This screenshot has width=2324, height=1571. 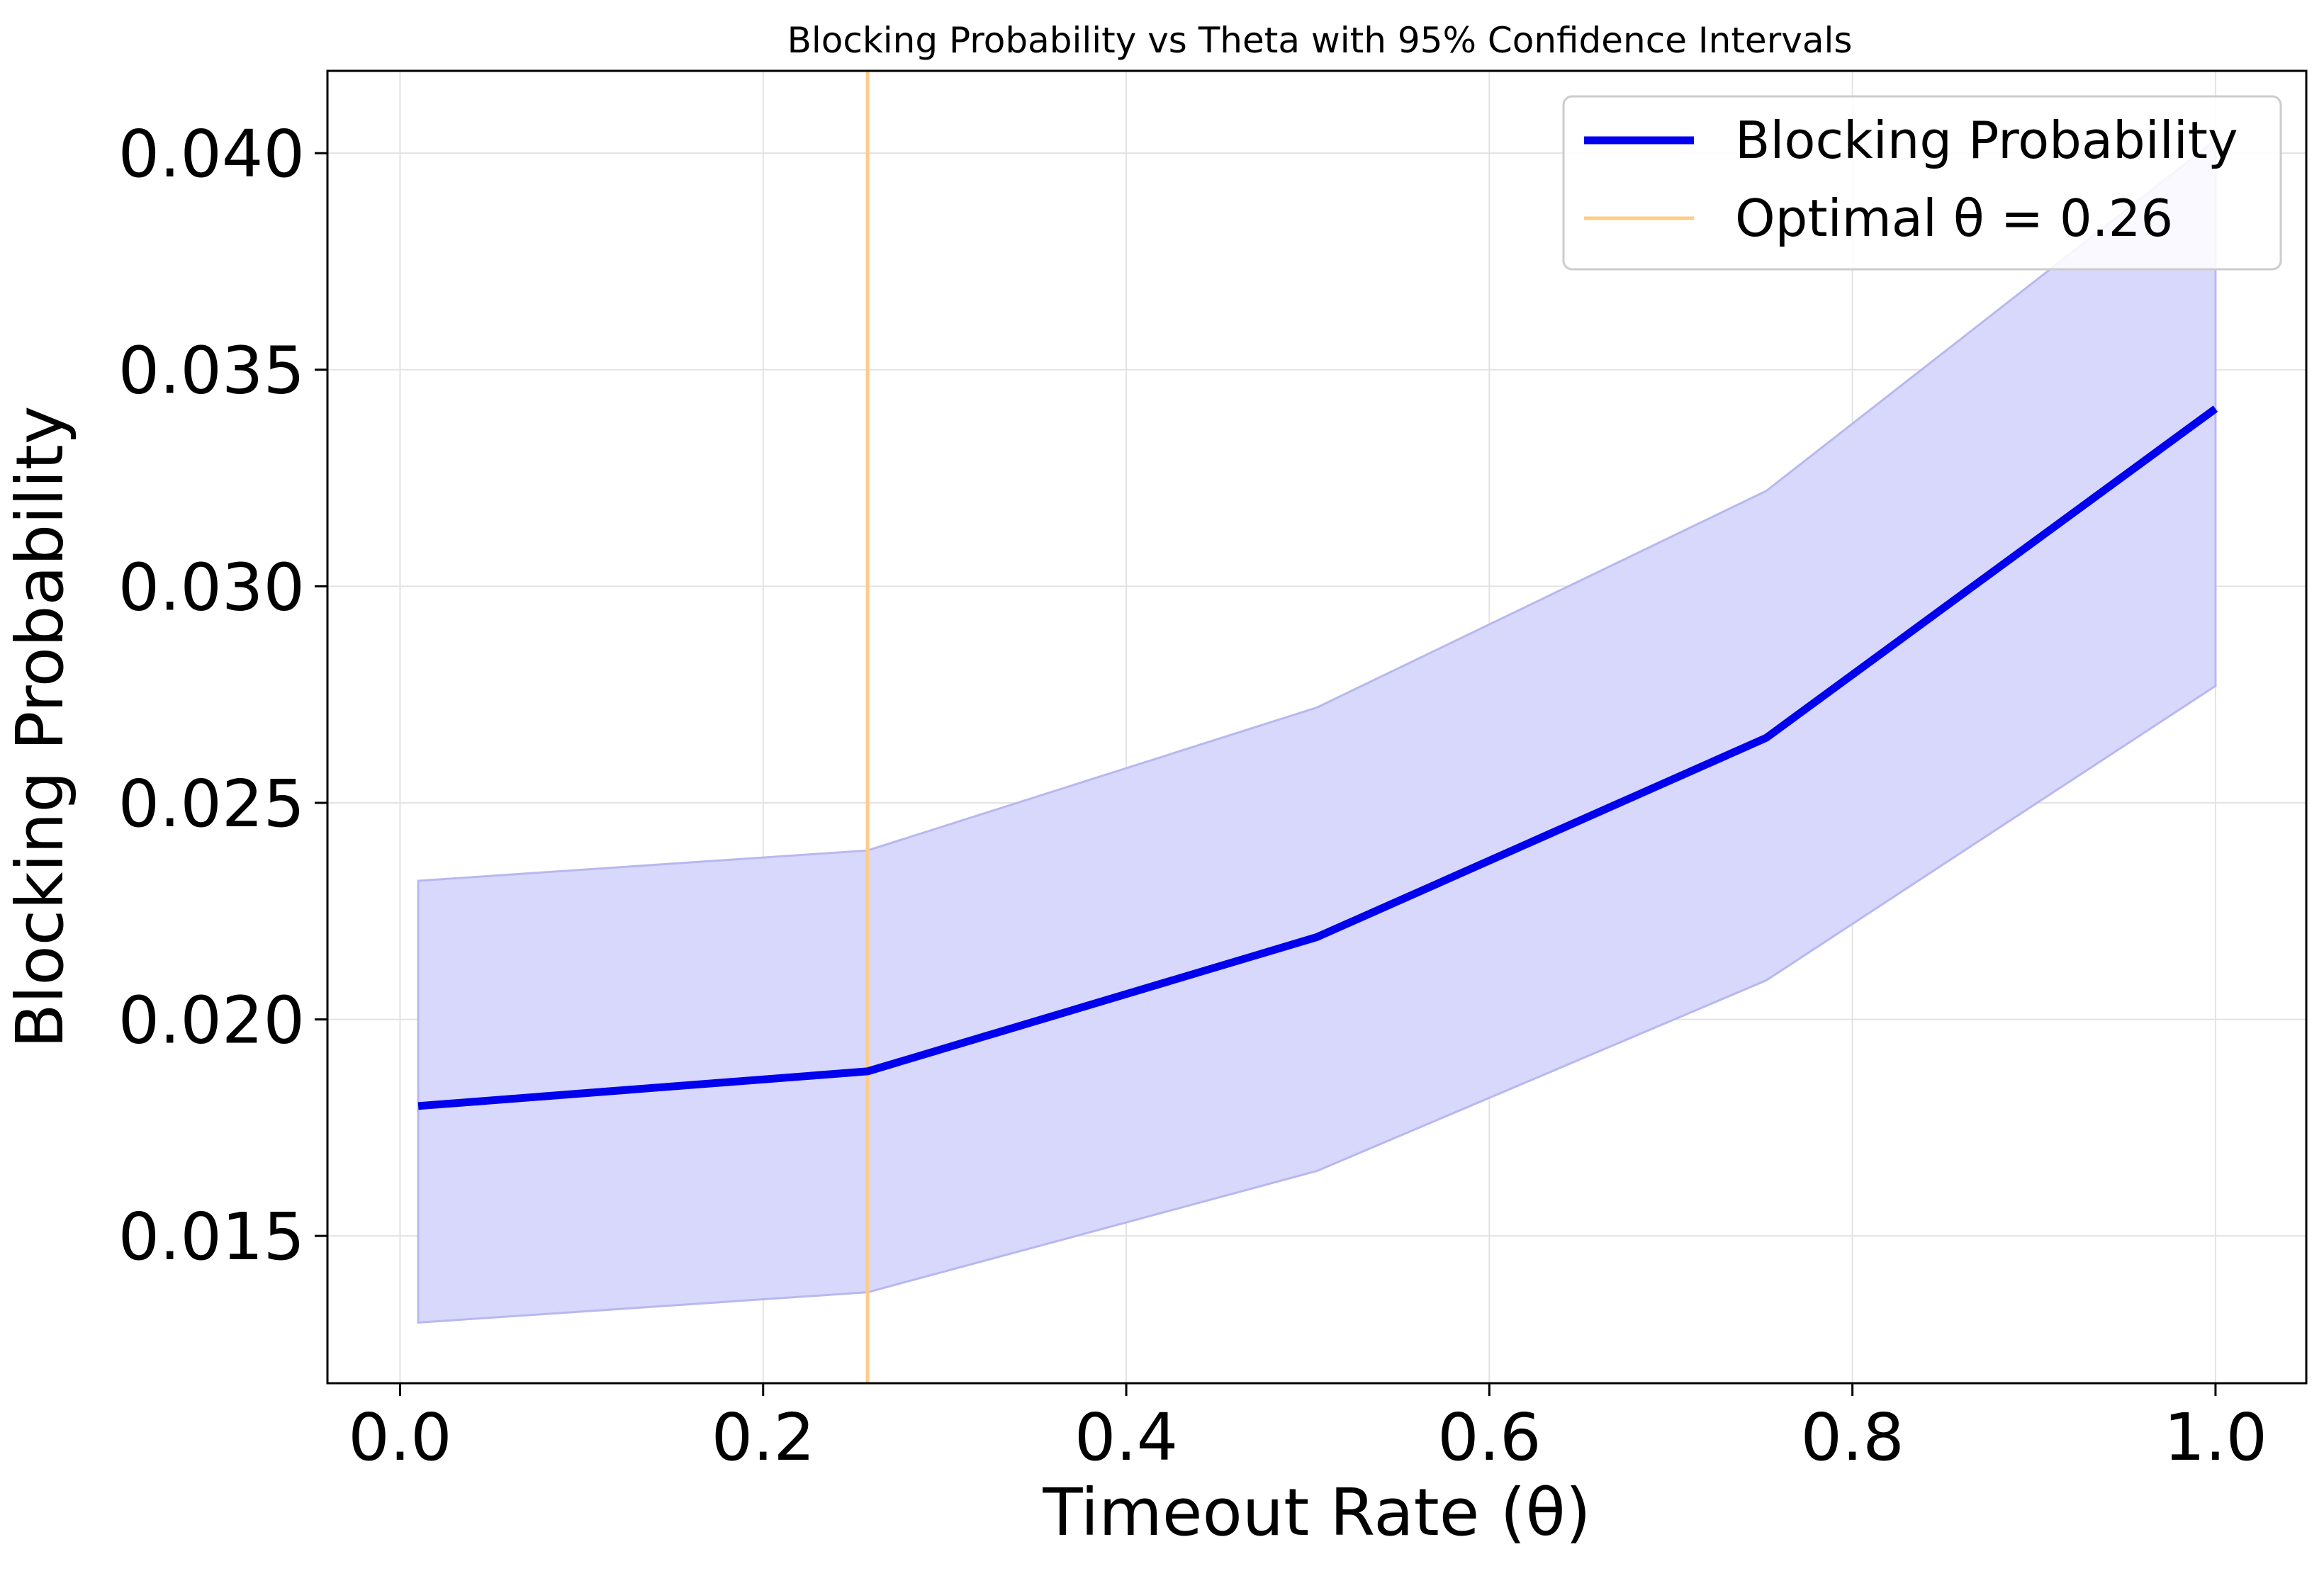 I want to click on x-axis-label: Timeout Rate (θ), so click(x=1316, y=1512).